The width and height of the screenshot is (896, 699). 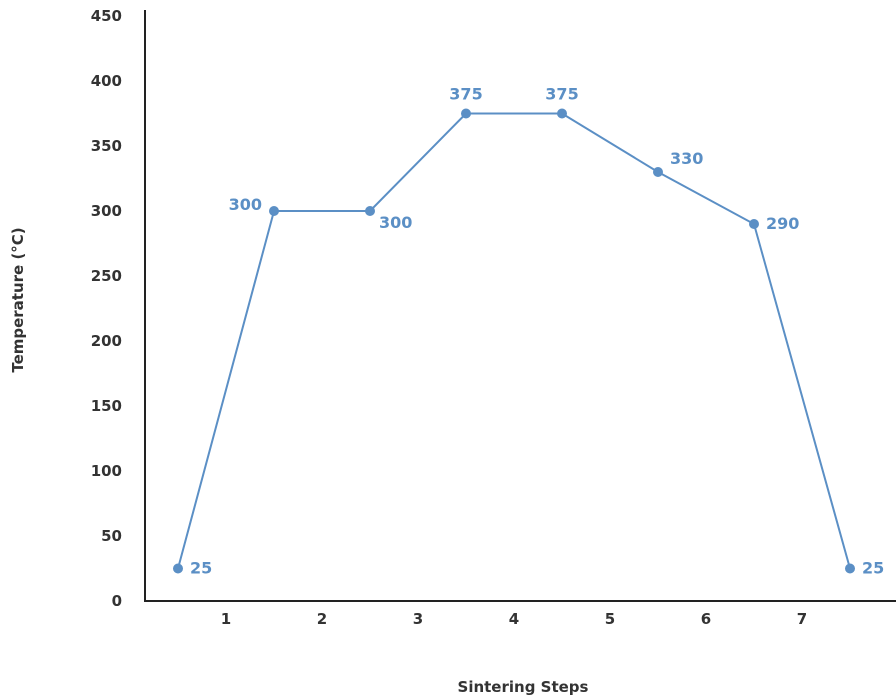 What do you see at coordinates (106, 276) in the screenshot?
I see `y-tick-label: 250` at bounding box center [106, 276].